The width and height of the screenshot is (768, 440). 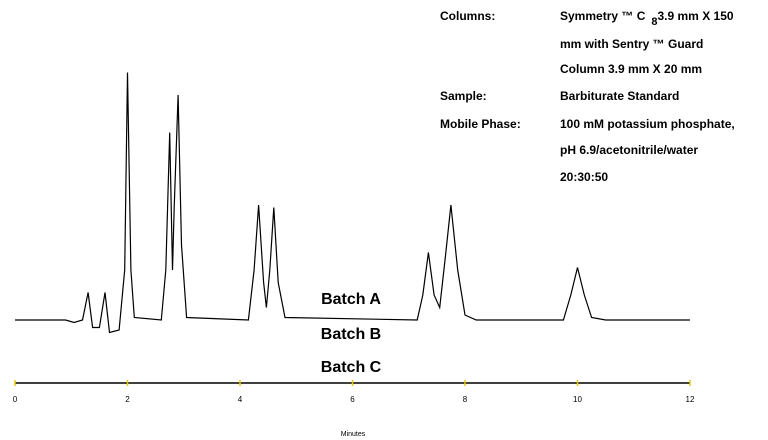 What do you see at coordinates (631, 44) in the screenshot?
I see `info-line: mm with Sentry ™ Guard` at bounding box center [631, 44].